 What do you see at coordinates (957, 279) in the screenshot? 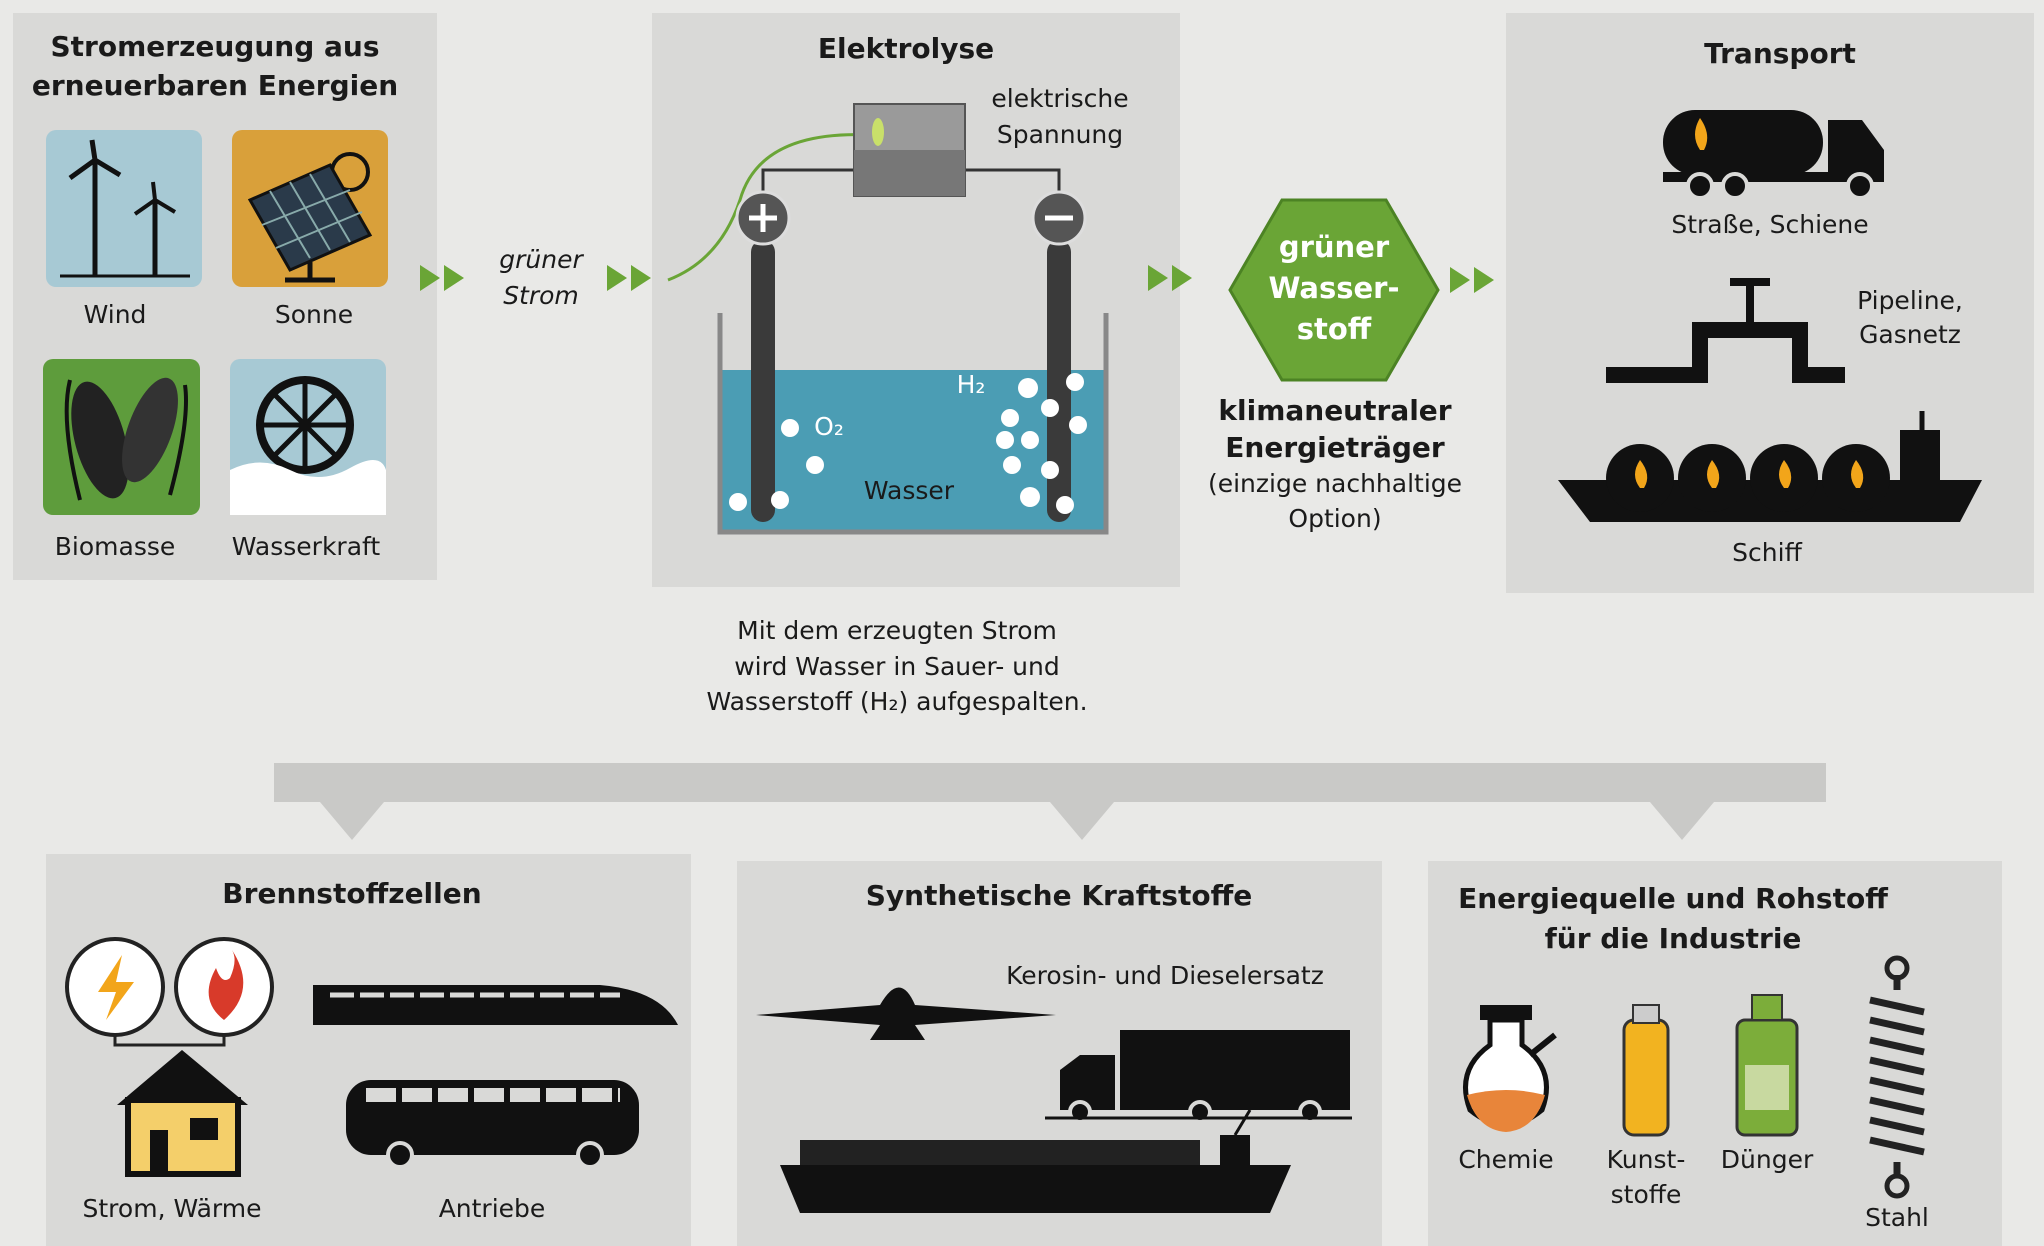
I see `flow-arrows` at bounding box center [957, 279].